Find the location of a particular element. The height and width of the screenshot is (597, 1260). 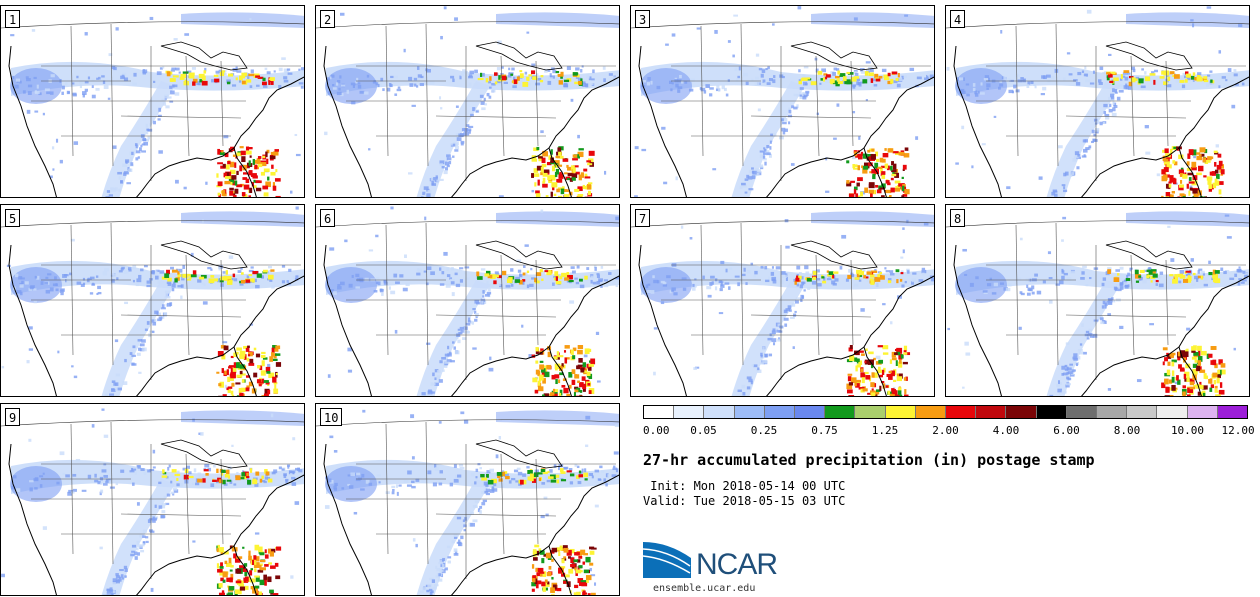

panel-label: 4 is located at coordinates (958, 19).